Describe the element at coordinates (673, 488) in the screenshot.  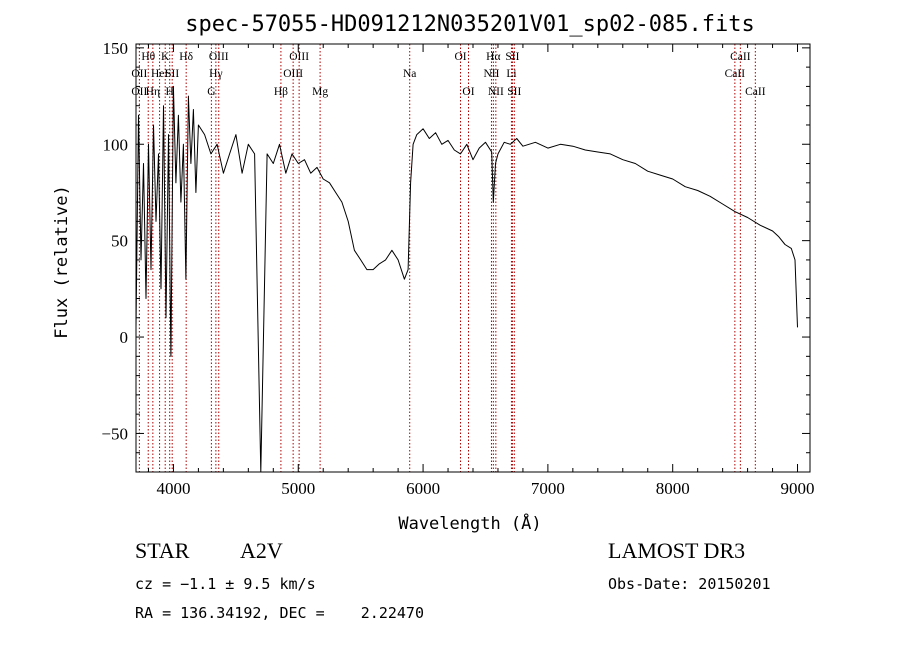
I see `x-tick-label: 8000` at that location.